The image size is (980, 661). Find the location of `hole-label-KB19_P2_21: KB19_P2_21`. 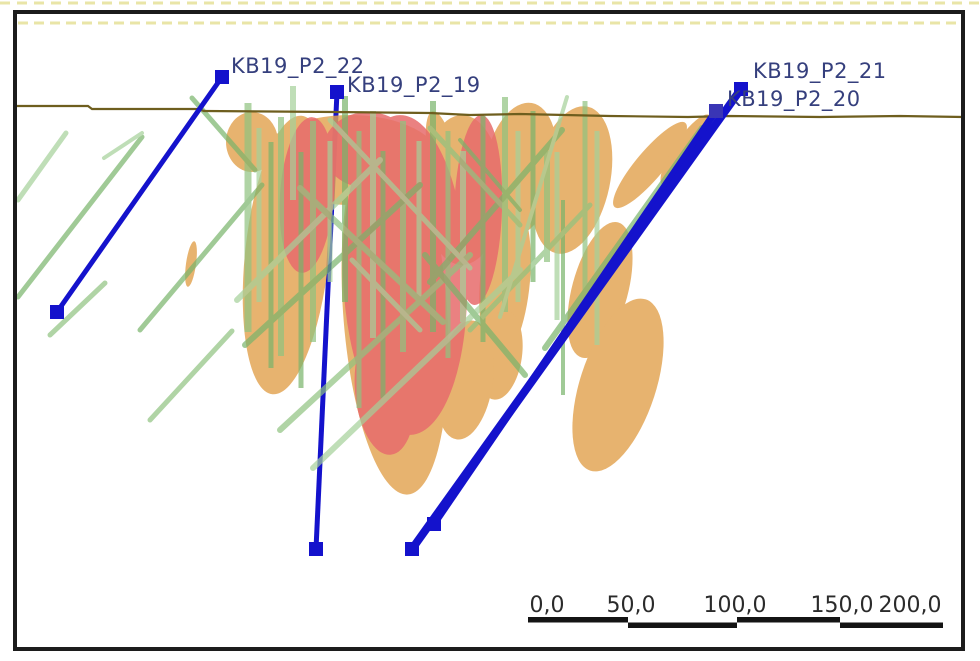

hole-label-KB19_P2_21: KB19_P2_21 is located at coordinates (820, 71).